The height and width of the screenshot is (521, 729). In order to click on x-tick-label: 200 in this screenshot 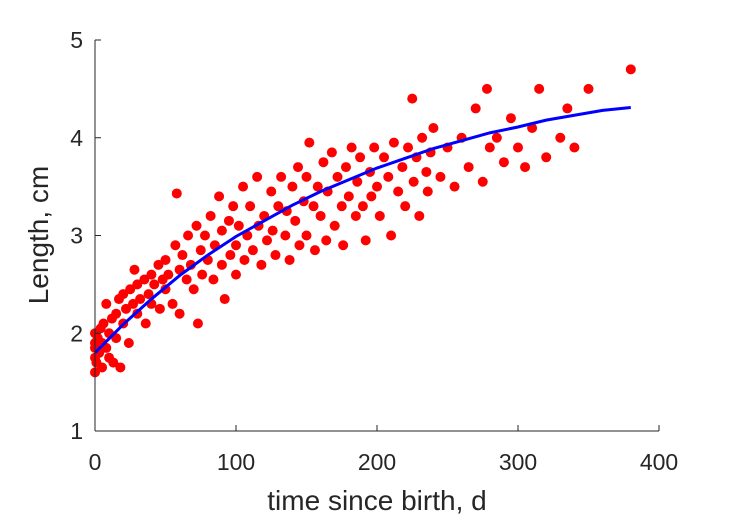, I will do `click(377, 462)`.